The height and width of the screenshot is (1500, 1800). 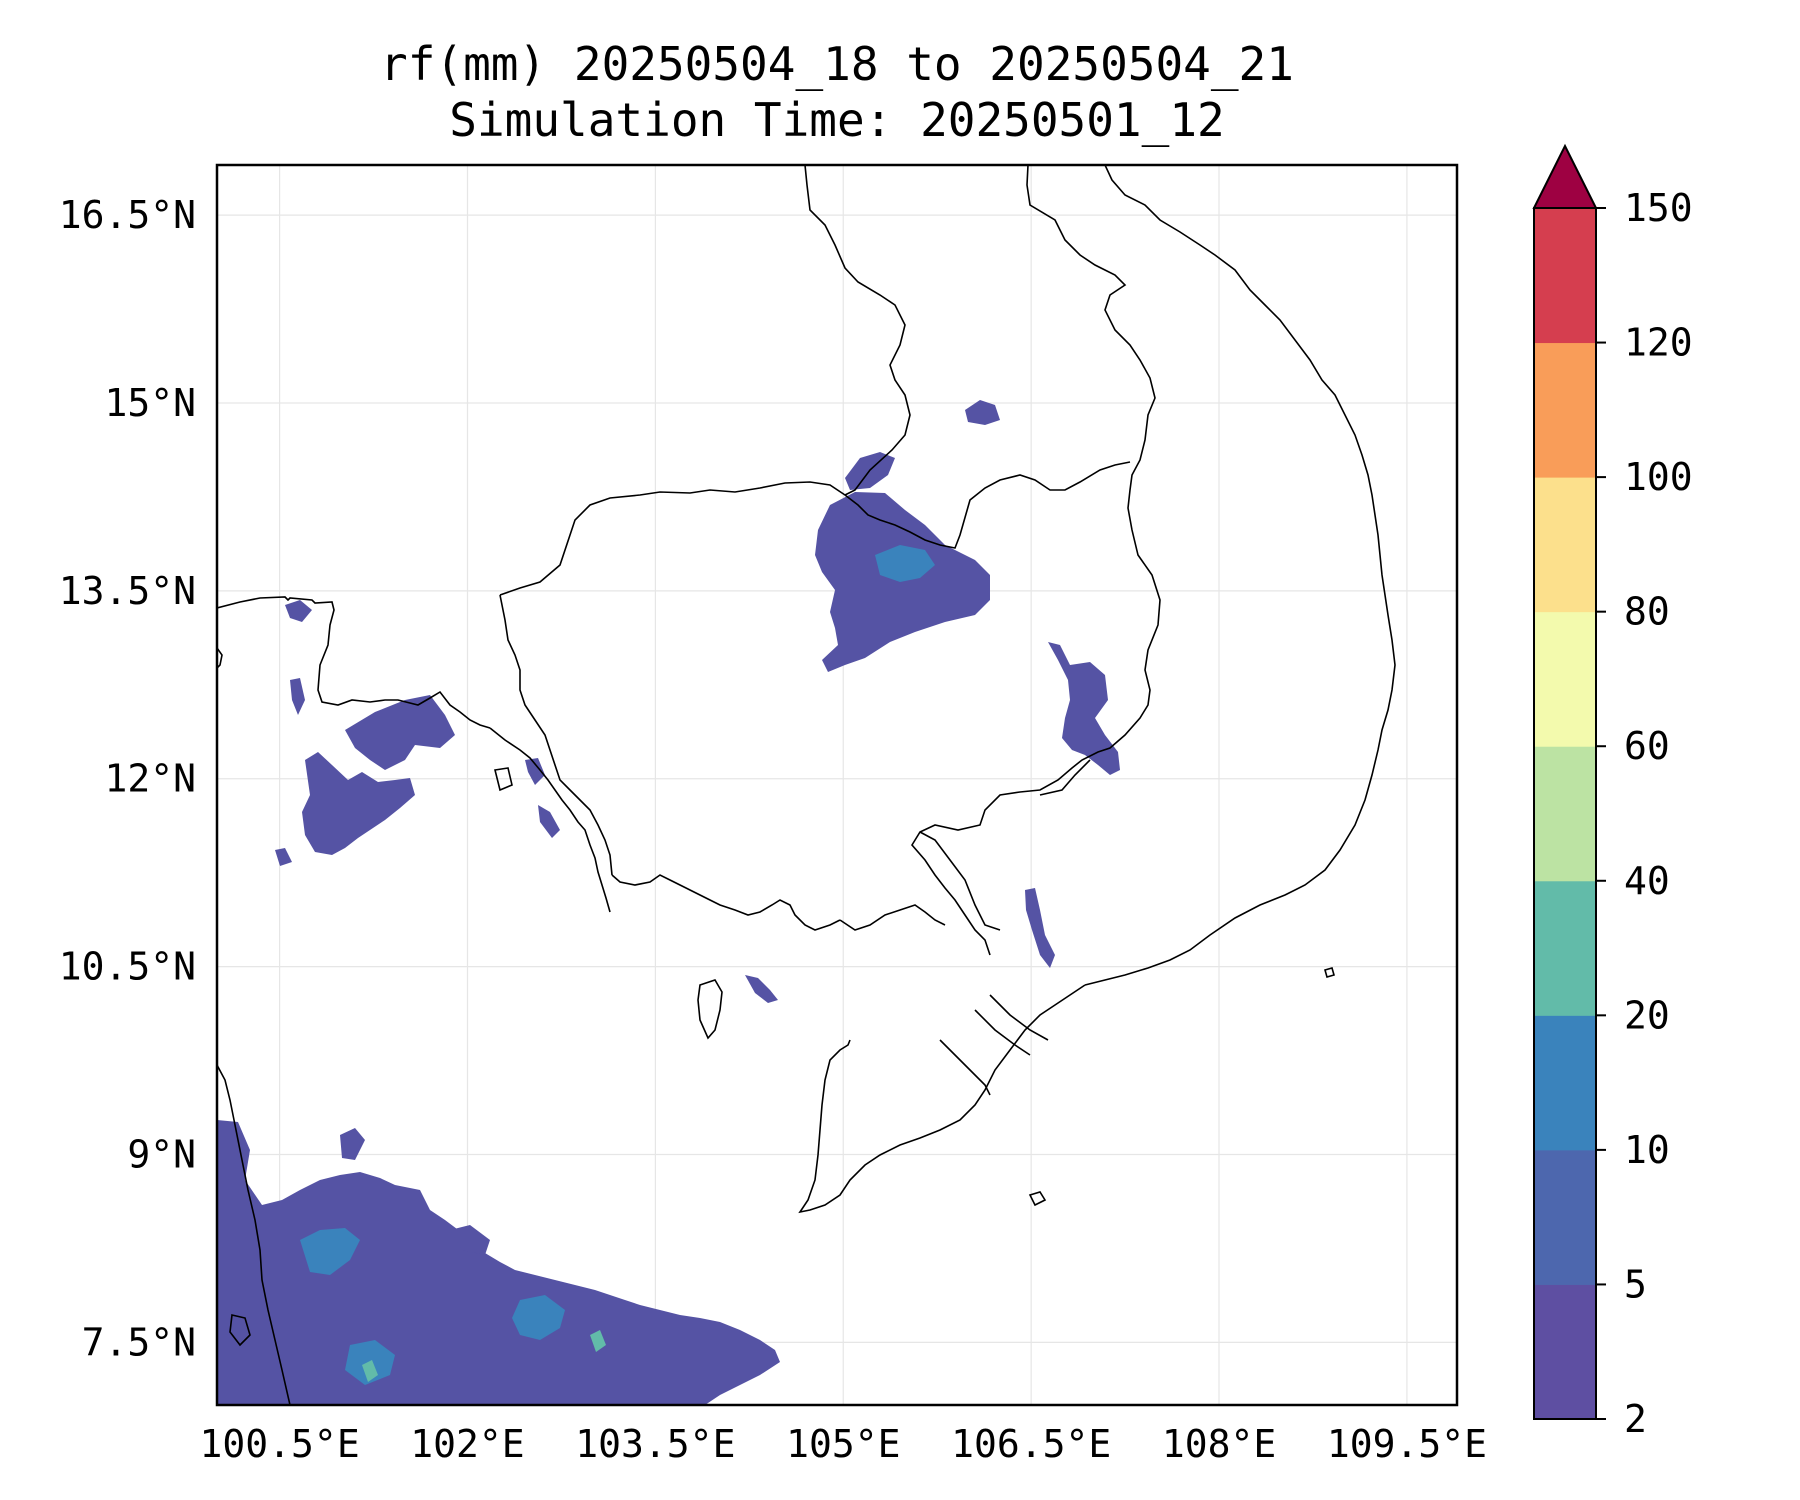 What do you see at coordinates (240, 1330) in the screenshot?
I see `island-malay-lake` at bounding box center [240, 1330].